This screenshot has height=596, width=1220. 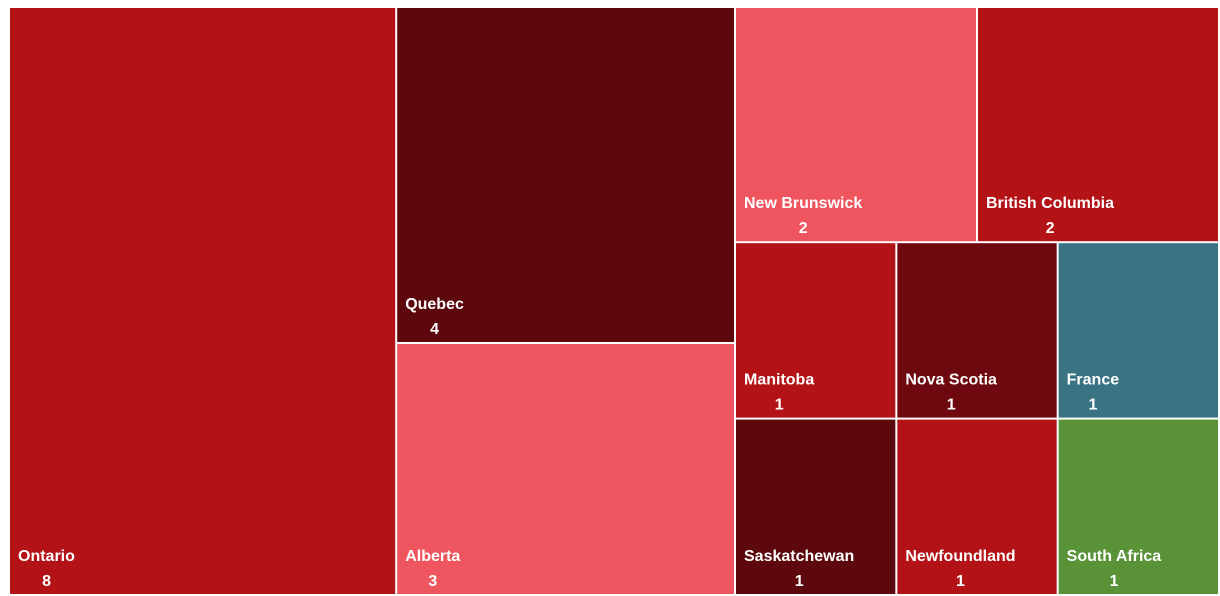 I want to click on tile-value: 3, so click(x=432, y=581).